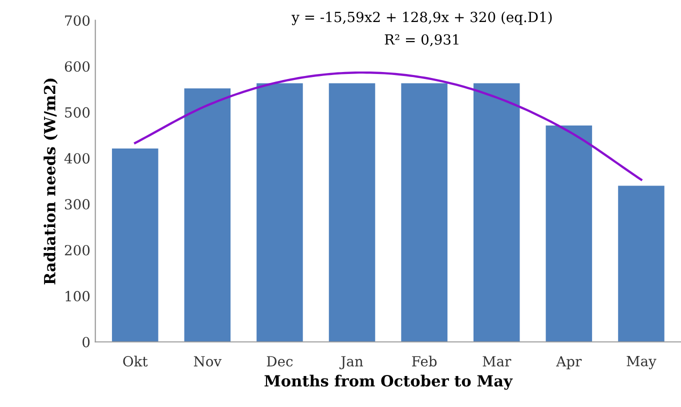 This screenshot has height=407, width=681. I want to click on x-tick-label: Feb, so click(424, 361).